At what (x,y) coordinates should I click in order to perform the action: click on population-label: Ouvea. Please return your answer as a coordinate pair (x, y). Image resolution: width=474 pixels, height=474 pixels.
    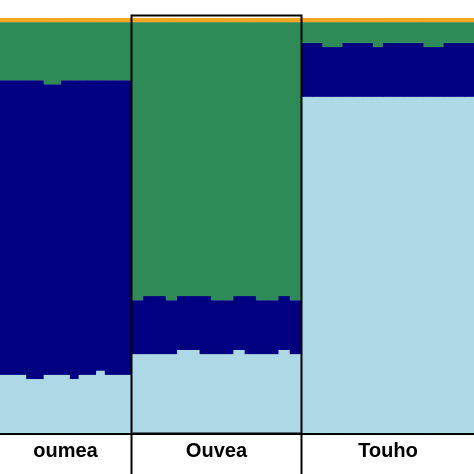
    Looking at the image, I should click on (217, 451).